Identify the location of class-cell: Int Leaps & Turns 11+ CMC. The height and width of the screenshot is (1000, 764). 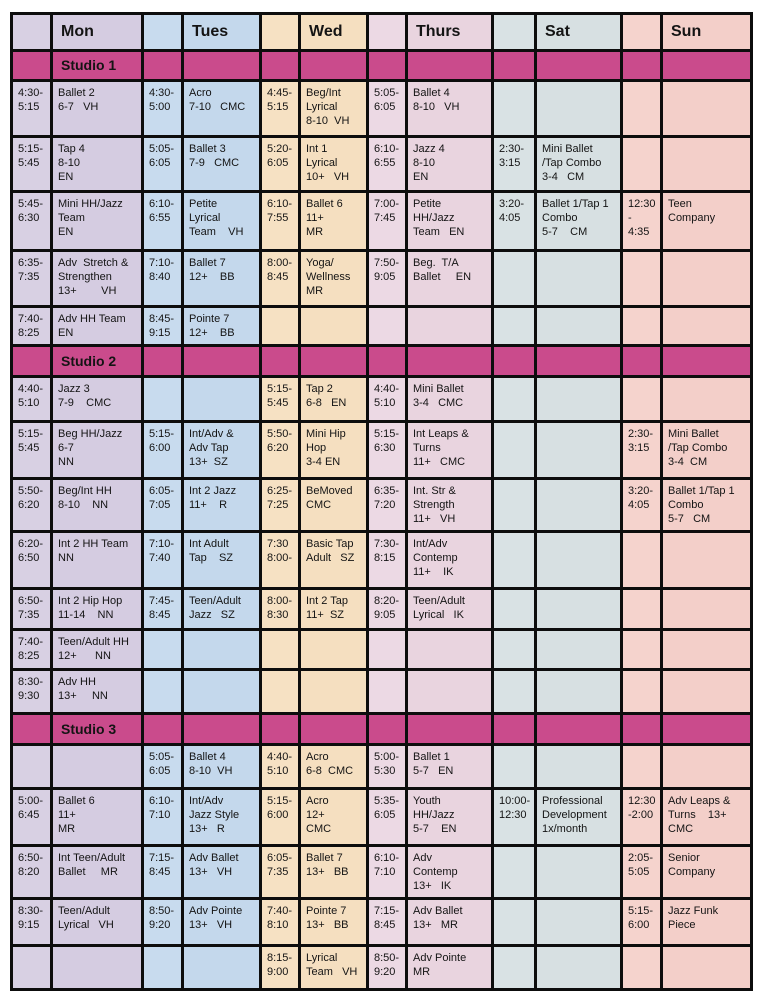
(449, 450).